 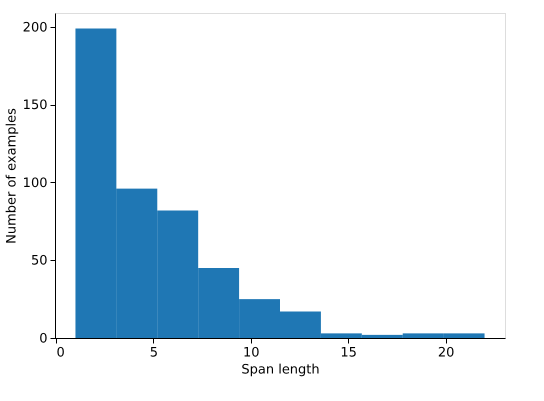 What do you see at coordinates (35, 183) in the screenshot?
I see `y-tick-label: 100` at bounding box center [35, 183].